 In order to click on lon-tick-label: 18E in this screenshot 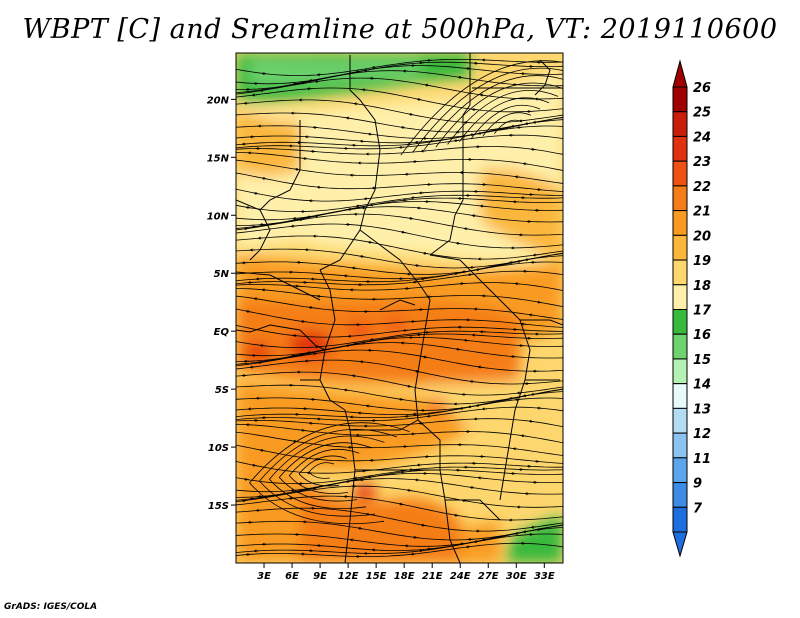, I will do `click(404, 576)`.